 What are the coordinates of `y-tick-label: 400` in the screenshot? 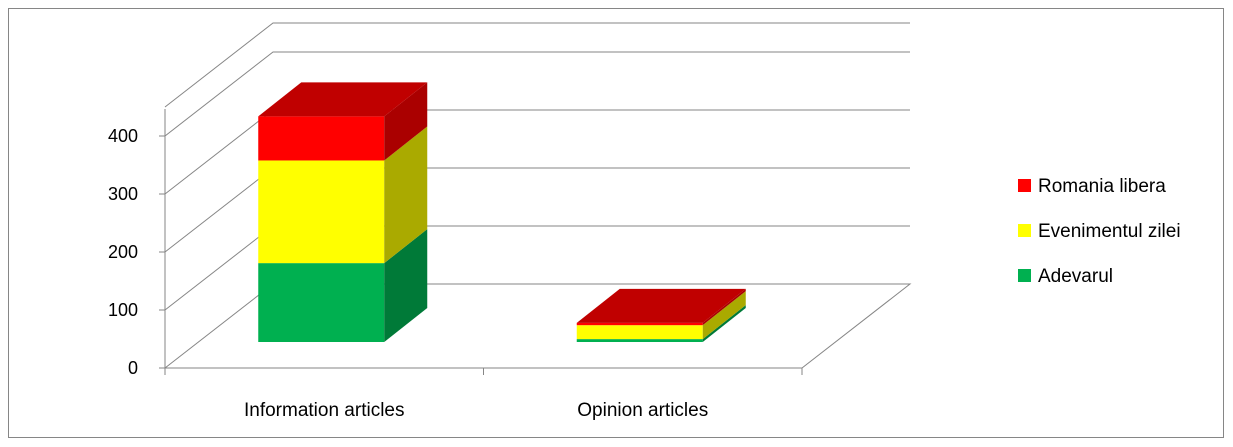 It's located at (123, 136).